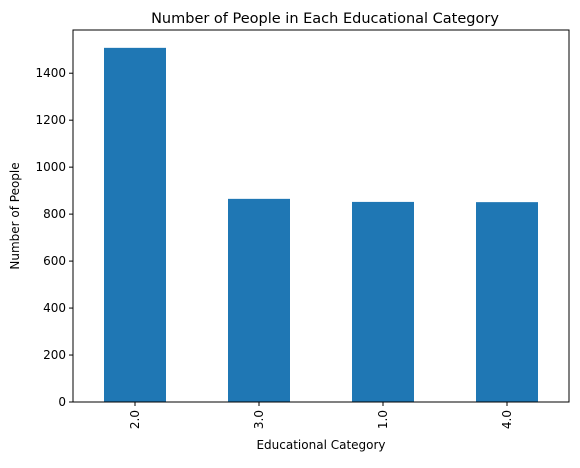 Image resolution: width=580 pixels, height=468 pixels. What do you see at coordinates (15, 215) in the screenshot?
I see `y-axis-label: Number of People` at bounding box center [15, 215].